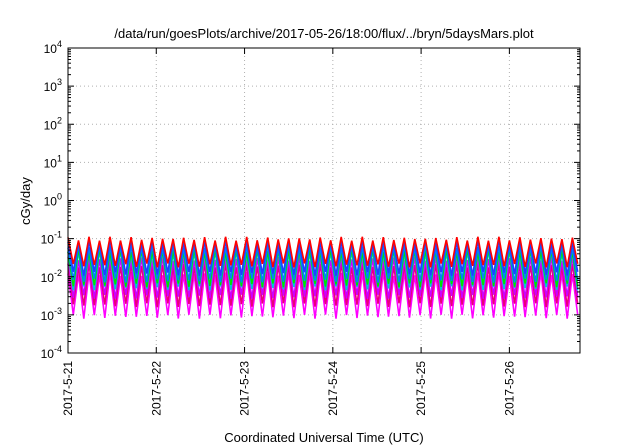  I want to click on y-tick-label: 10⁰, so click(53, 200).